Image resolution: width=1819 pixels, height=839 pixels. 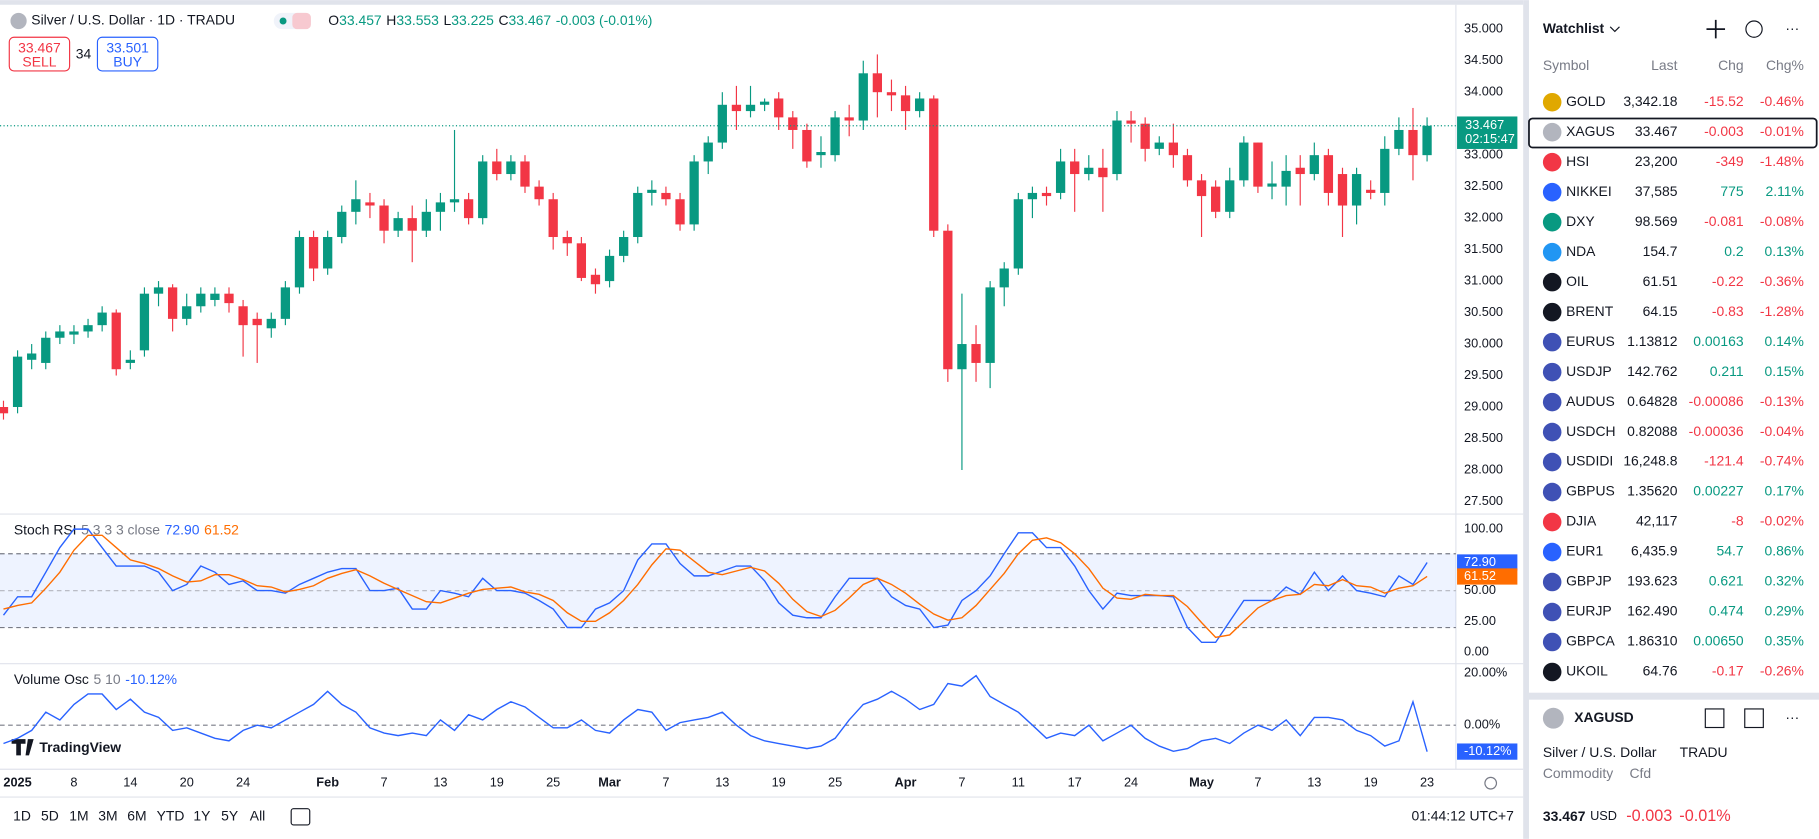 What do you see at coordinates (22, 815) in the screenshot?
I see `range-button: 1D` at bounding box center [22, 815].